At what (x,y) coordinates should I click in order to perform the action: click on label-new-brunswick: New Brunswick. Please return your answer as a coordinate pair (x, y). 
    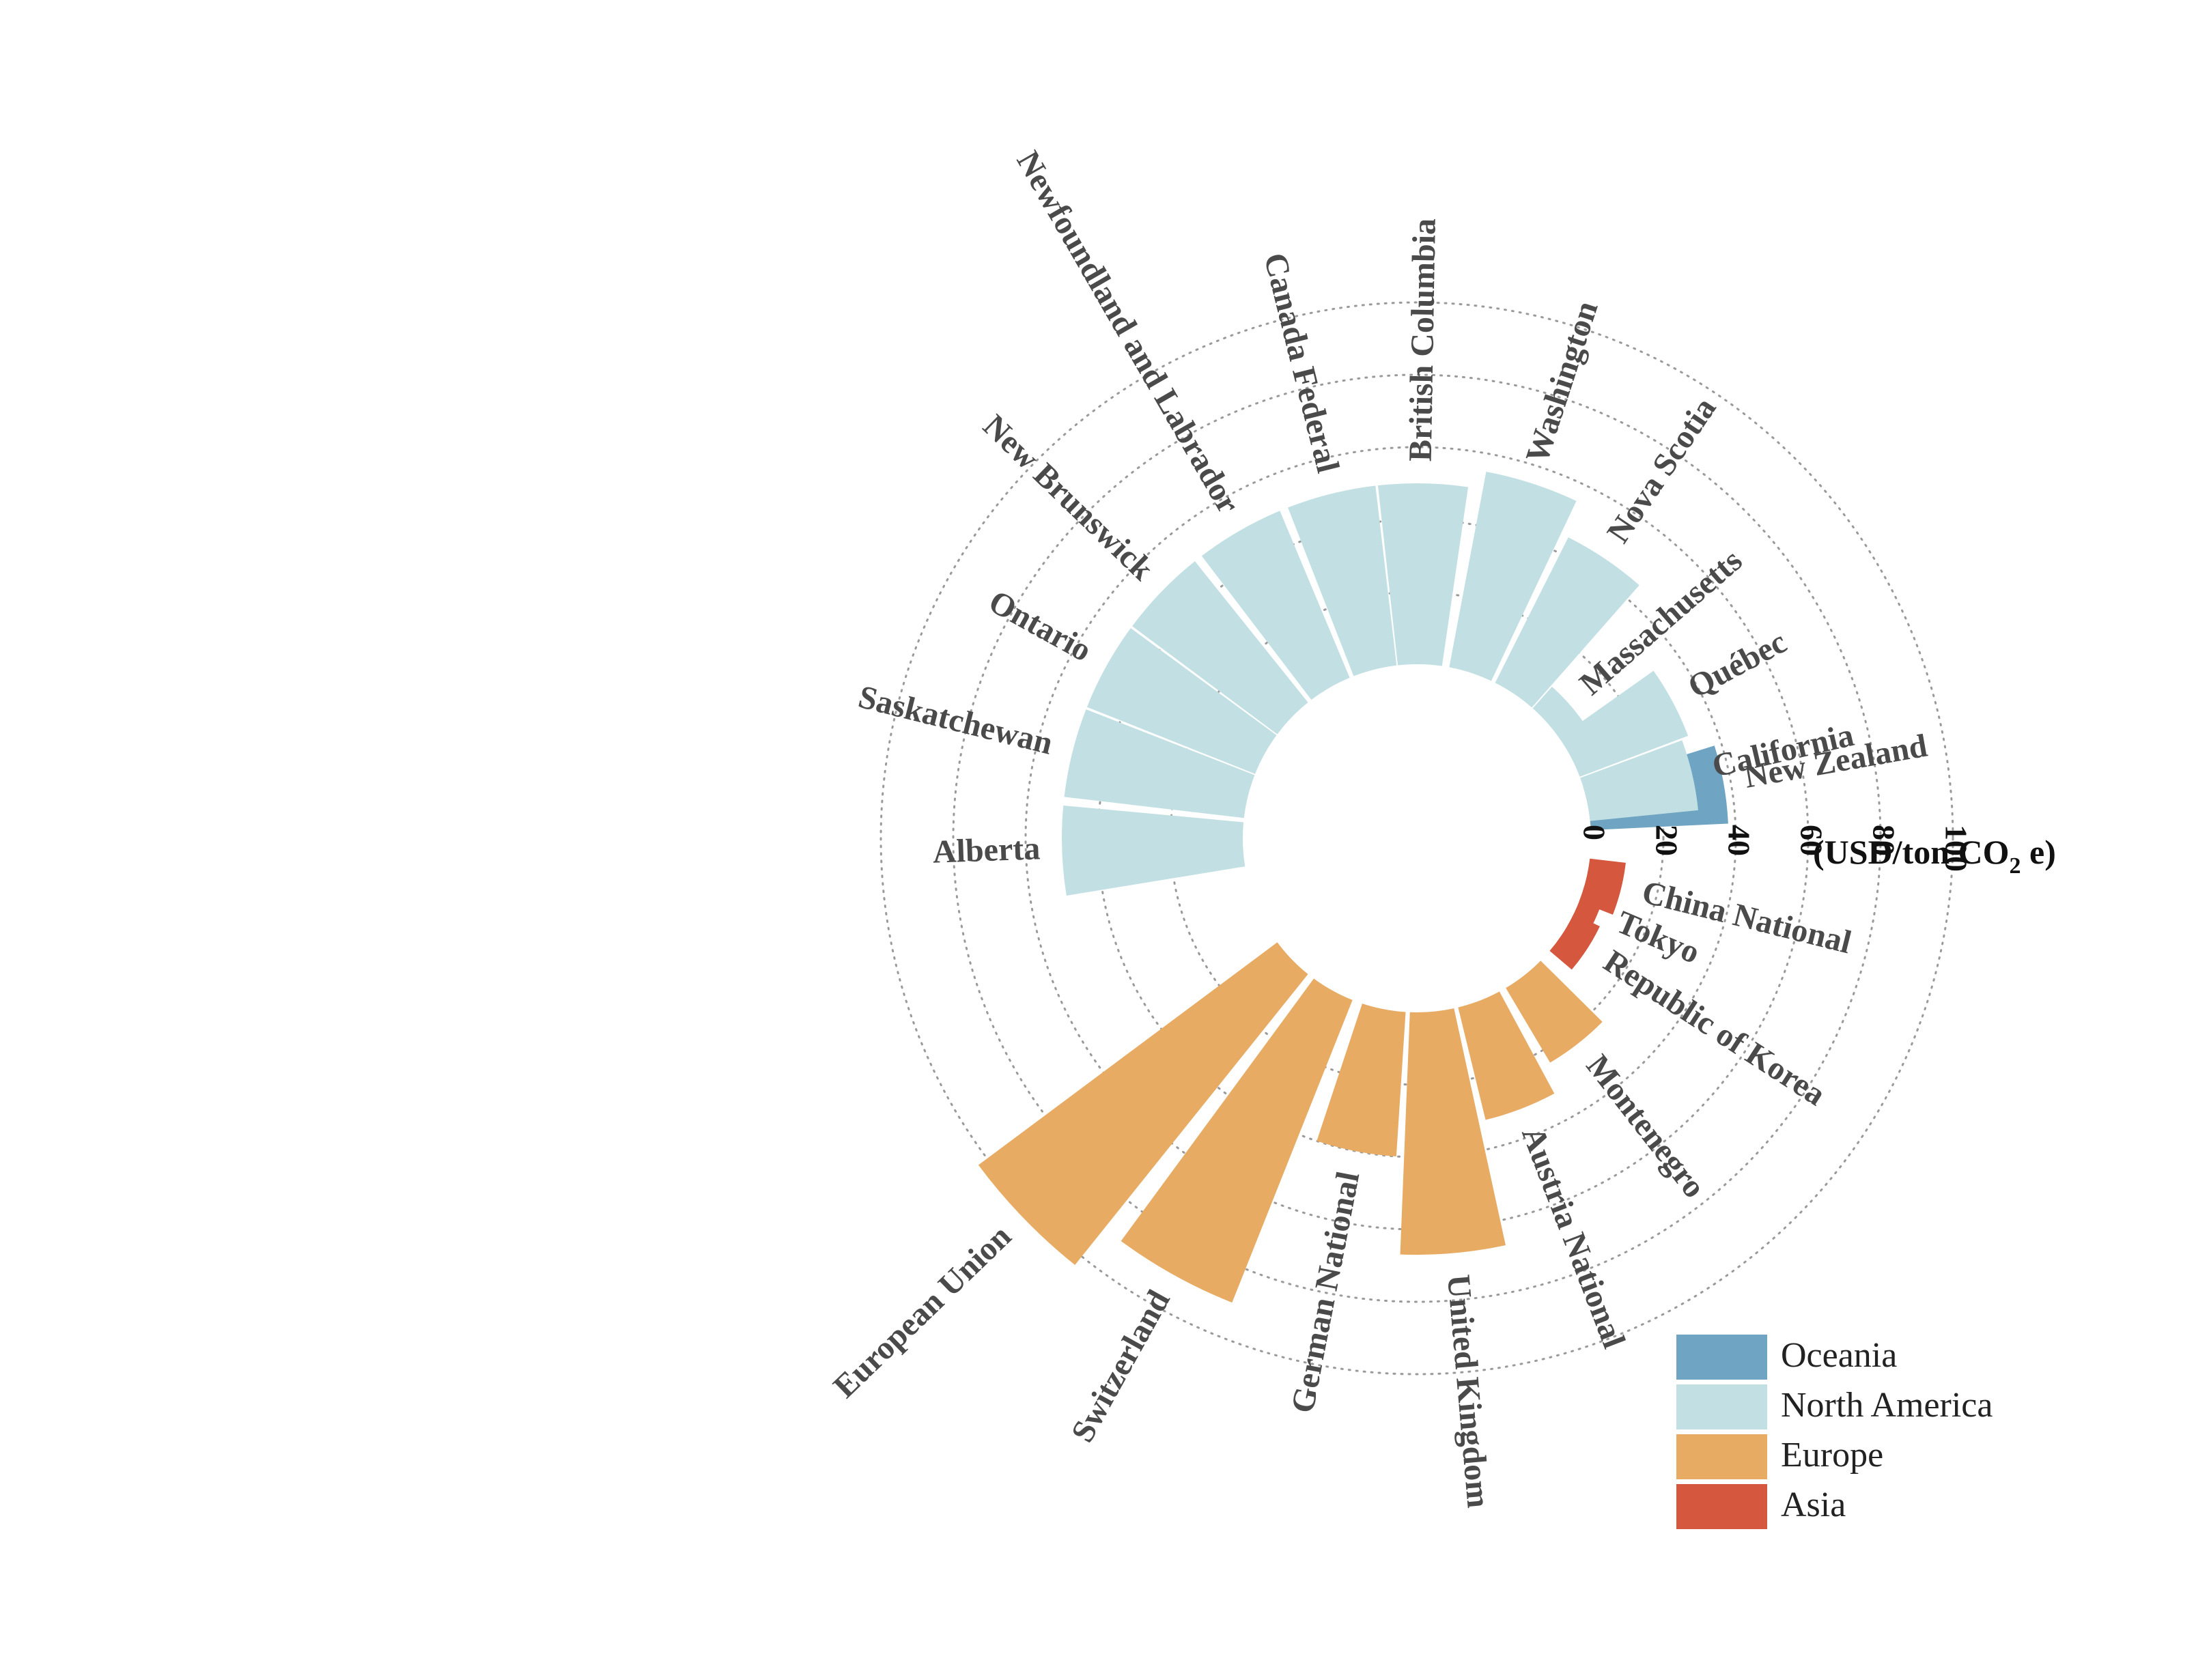
    Looking at the image, I should click on (1069, 497).